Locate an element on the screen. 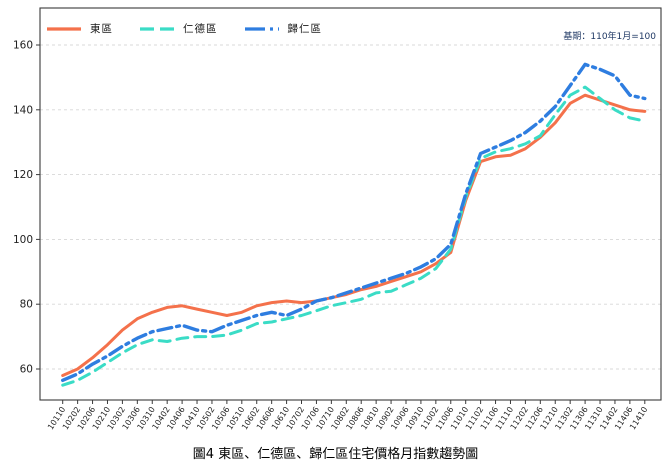  legend-swatch-guiren-district is located at coordinates (261, 28).